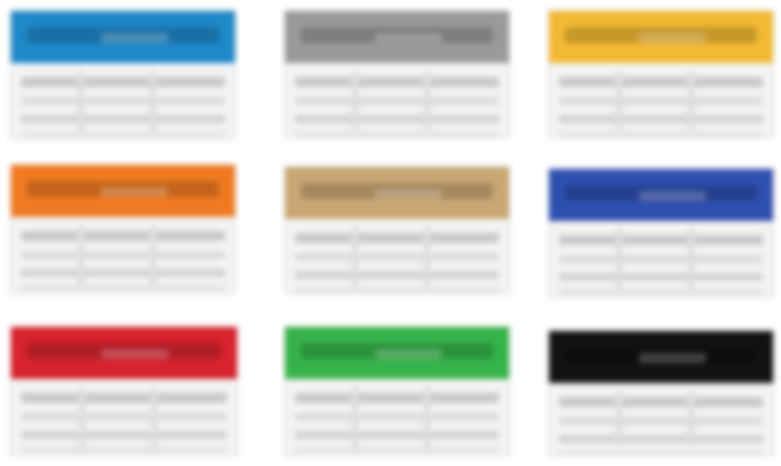 Image resolution: width=781 pixels, height=466 pixels. I want to click on swatch-card-navy, so click(661, 233).